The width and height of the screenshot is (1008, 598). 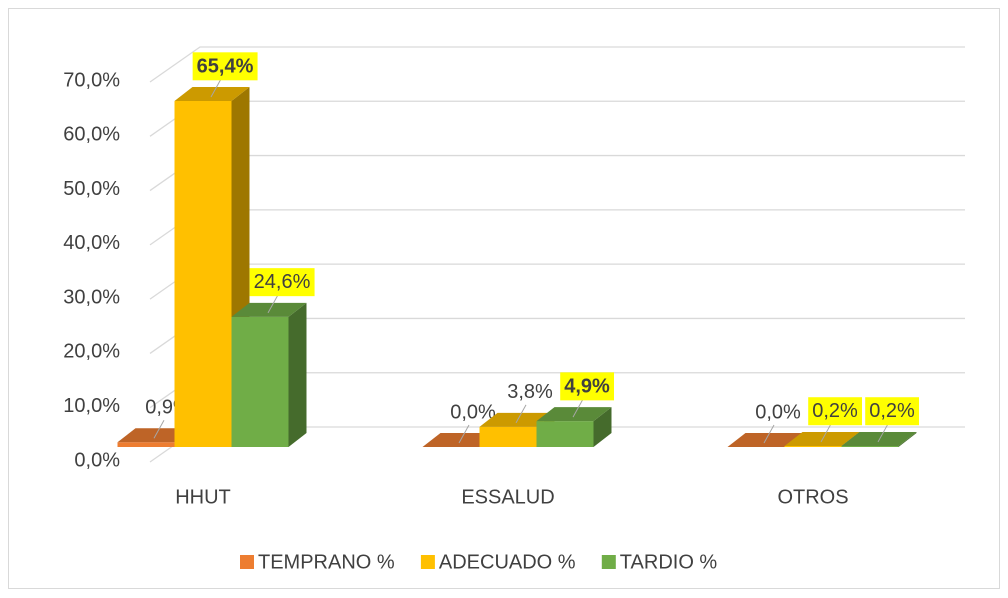 What do you see at coordinates (557, 64) in the screenshot?
I see `grid-line` at bounding box center [557, 64].